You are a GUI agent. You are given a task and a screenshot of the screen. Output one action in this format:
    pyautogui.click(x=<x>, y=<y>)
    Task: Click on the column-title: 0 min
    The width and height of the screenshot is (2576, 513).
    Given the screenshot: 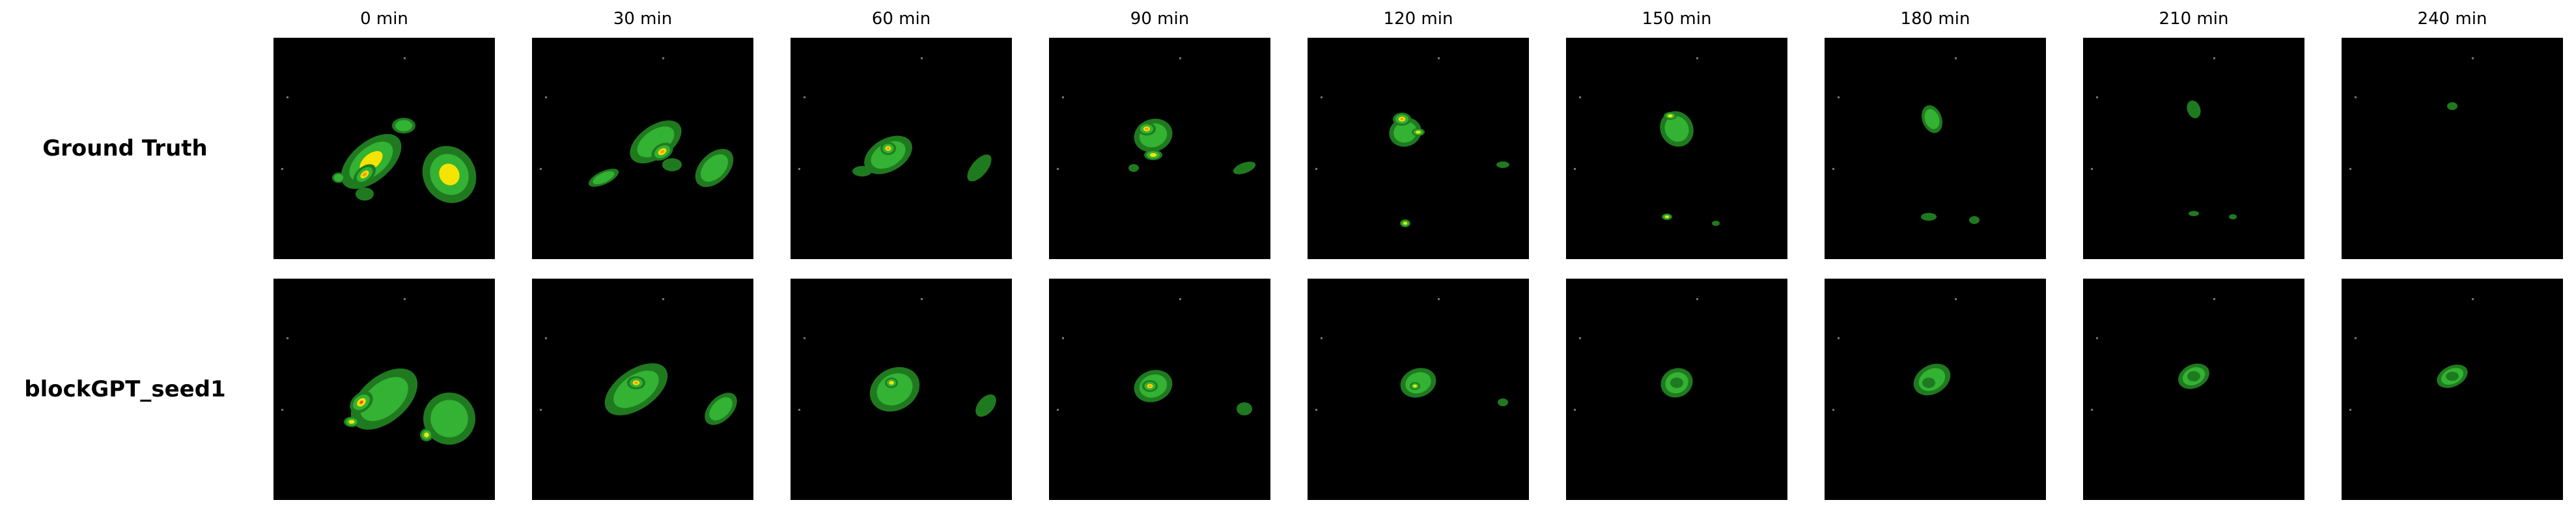 What is the action you would take?
    pyautogui.click(x=384, y=19)
    